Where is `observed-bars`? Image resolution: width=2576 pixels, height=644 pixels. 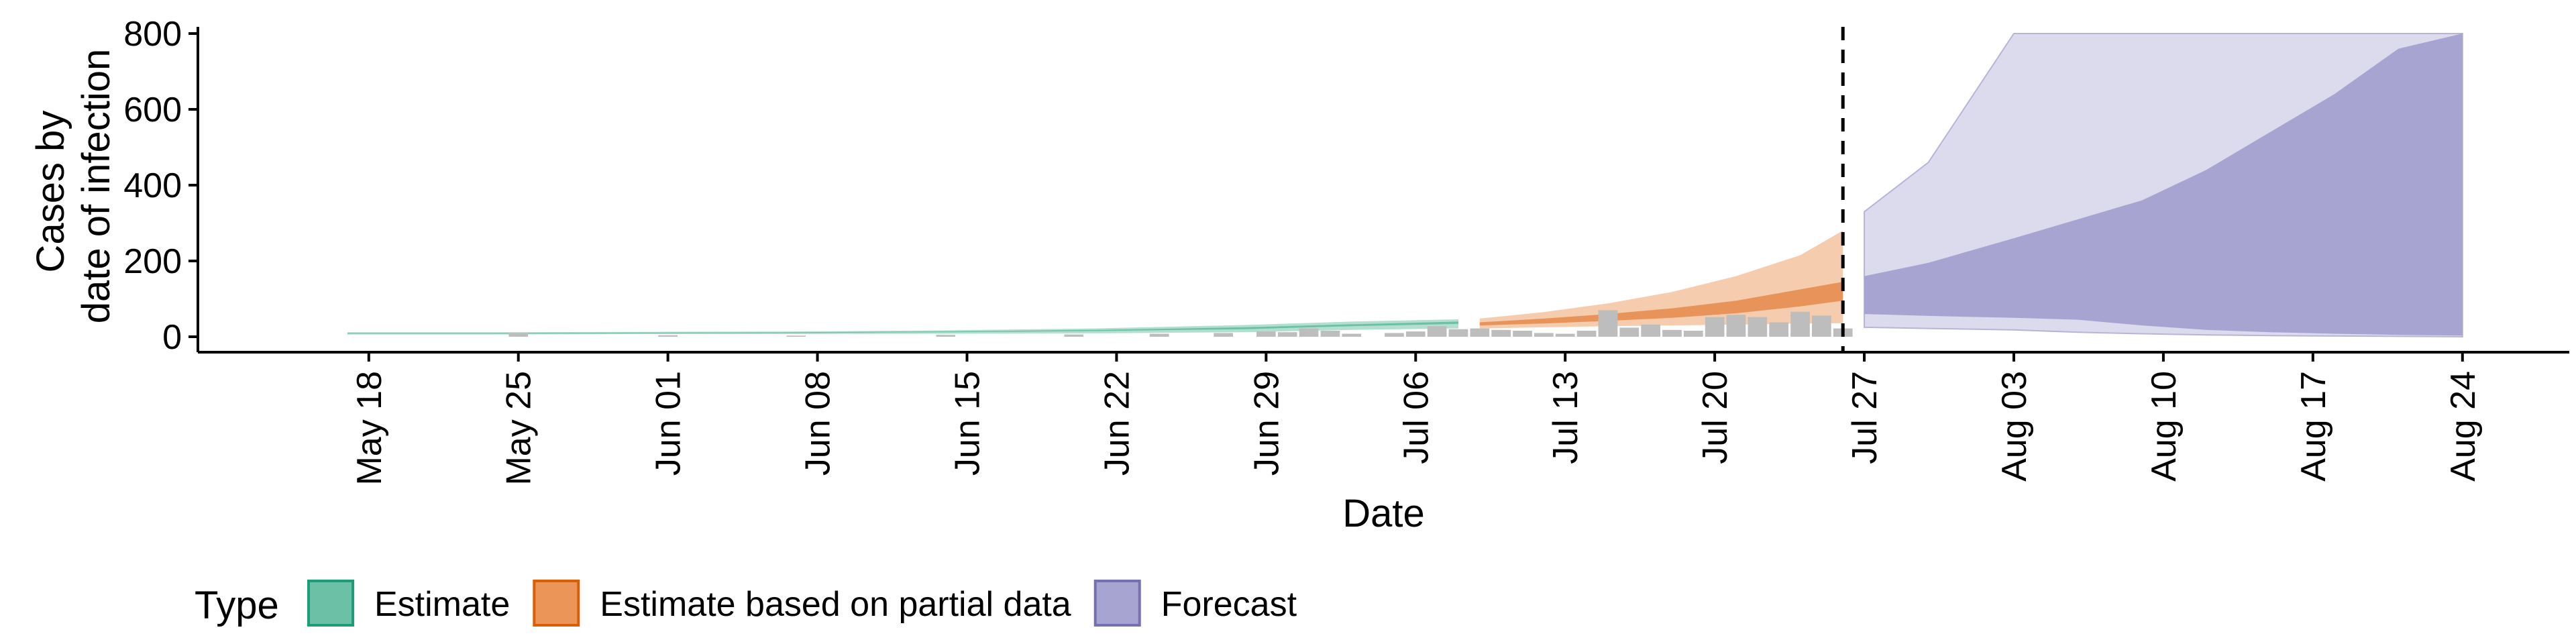
observed-bars is located at coordinates (1180, 323).